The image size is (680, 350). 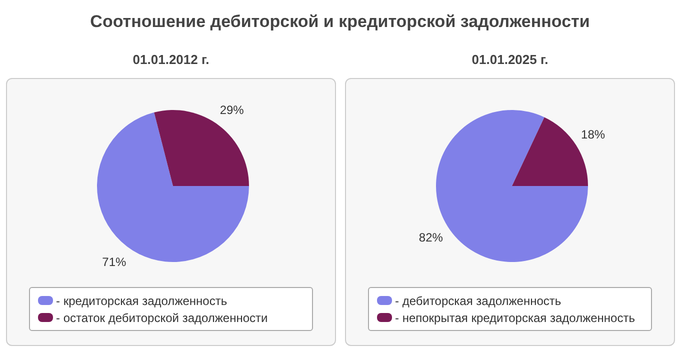 What do you see at coordinates (340, 22) in the screenshot?
I see `chart-title: Соотношение дебиторской и кредиторской задолженности` at bounding box center [340, 22].